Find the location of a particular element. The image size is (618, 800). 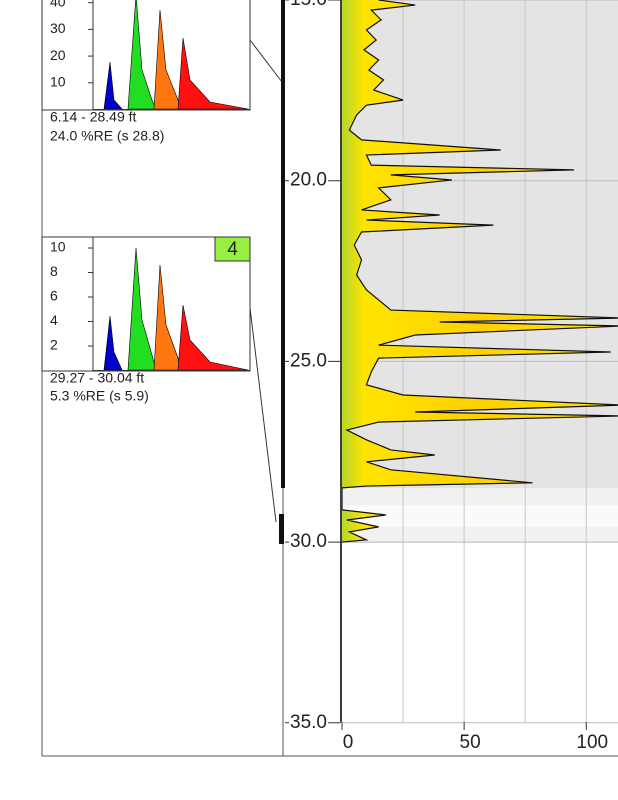

y-tick-label: 30.0 is located at coordinates (308, 541).